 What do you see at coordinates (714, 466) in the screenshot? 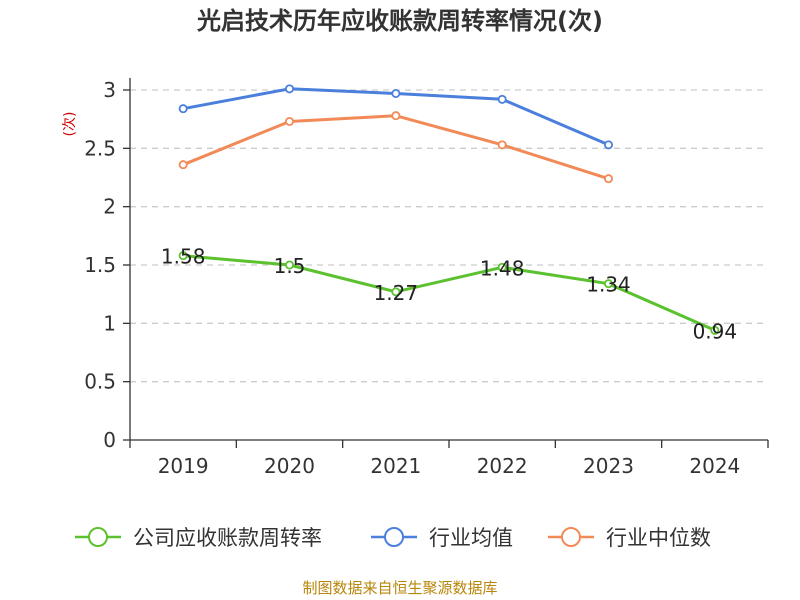
I see `x-tick-label: 2024` at bounding box center [714, 466].